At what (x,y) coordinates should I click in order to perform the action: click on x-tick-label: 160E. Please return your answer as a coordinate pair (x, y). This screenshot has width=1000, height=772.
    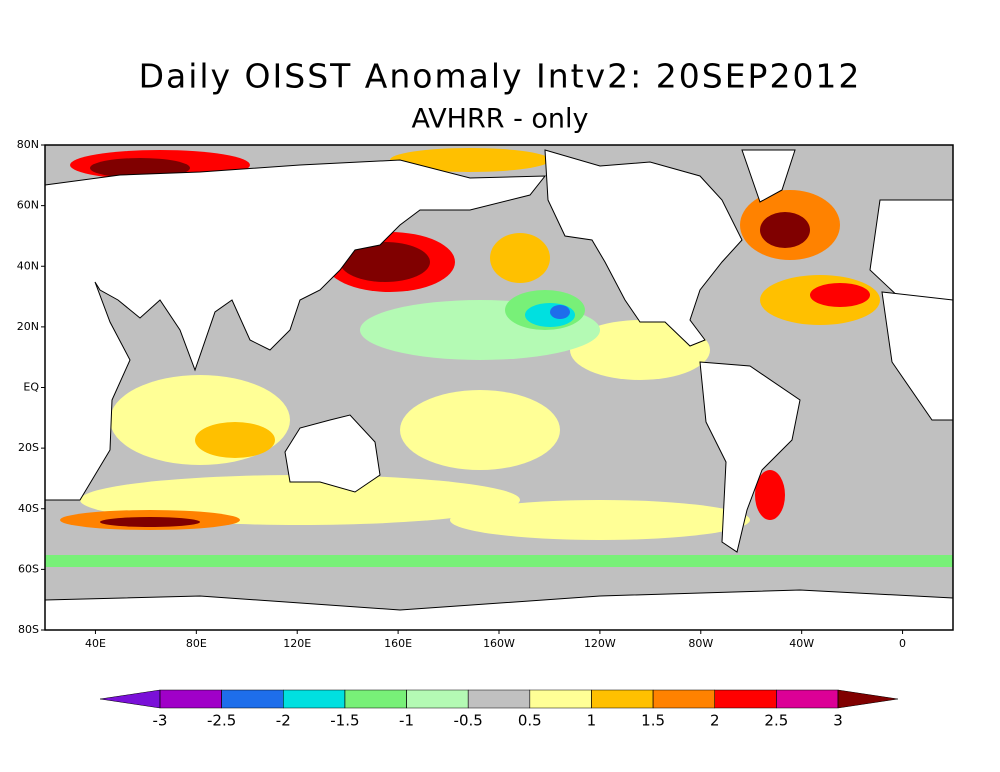
    Looking at the image, I should click on (398, 643).